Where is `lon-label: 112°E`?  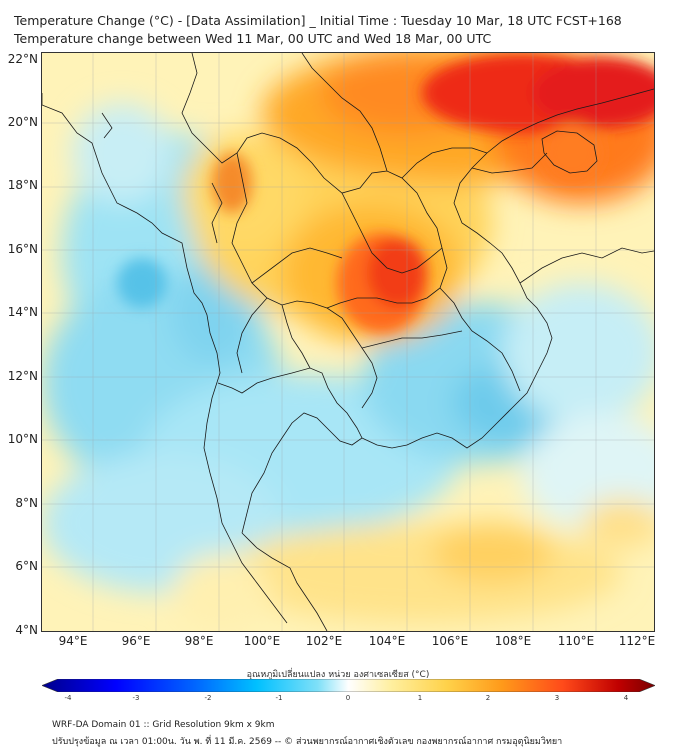
lon-label: 112°E is located at coordinates (637, 641).